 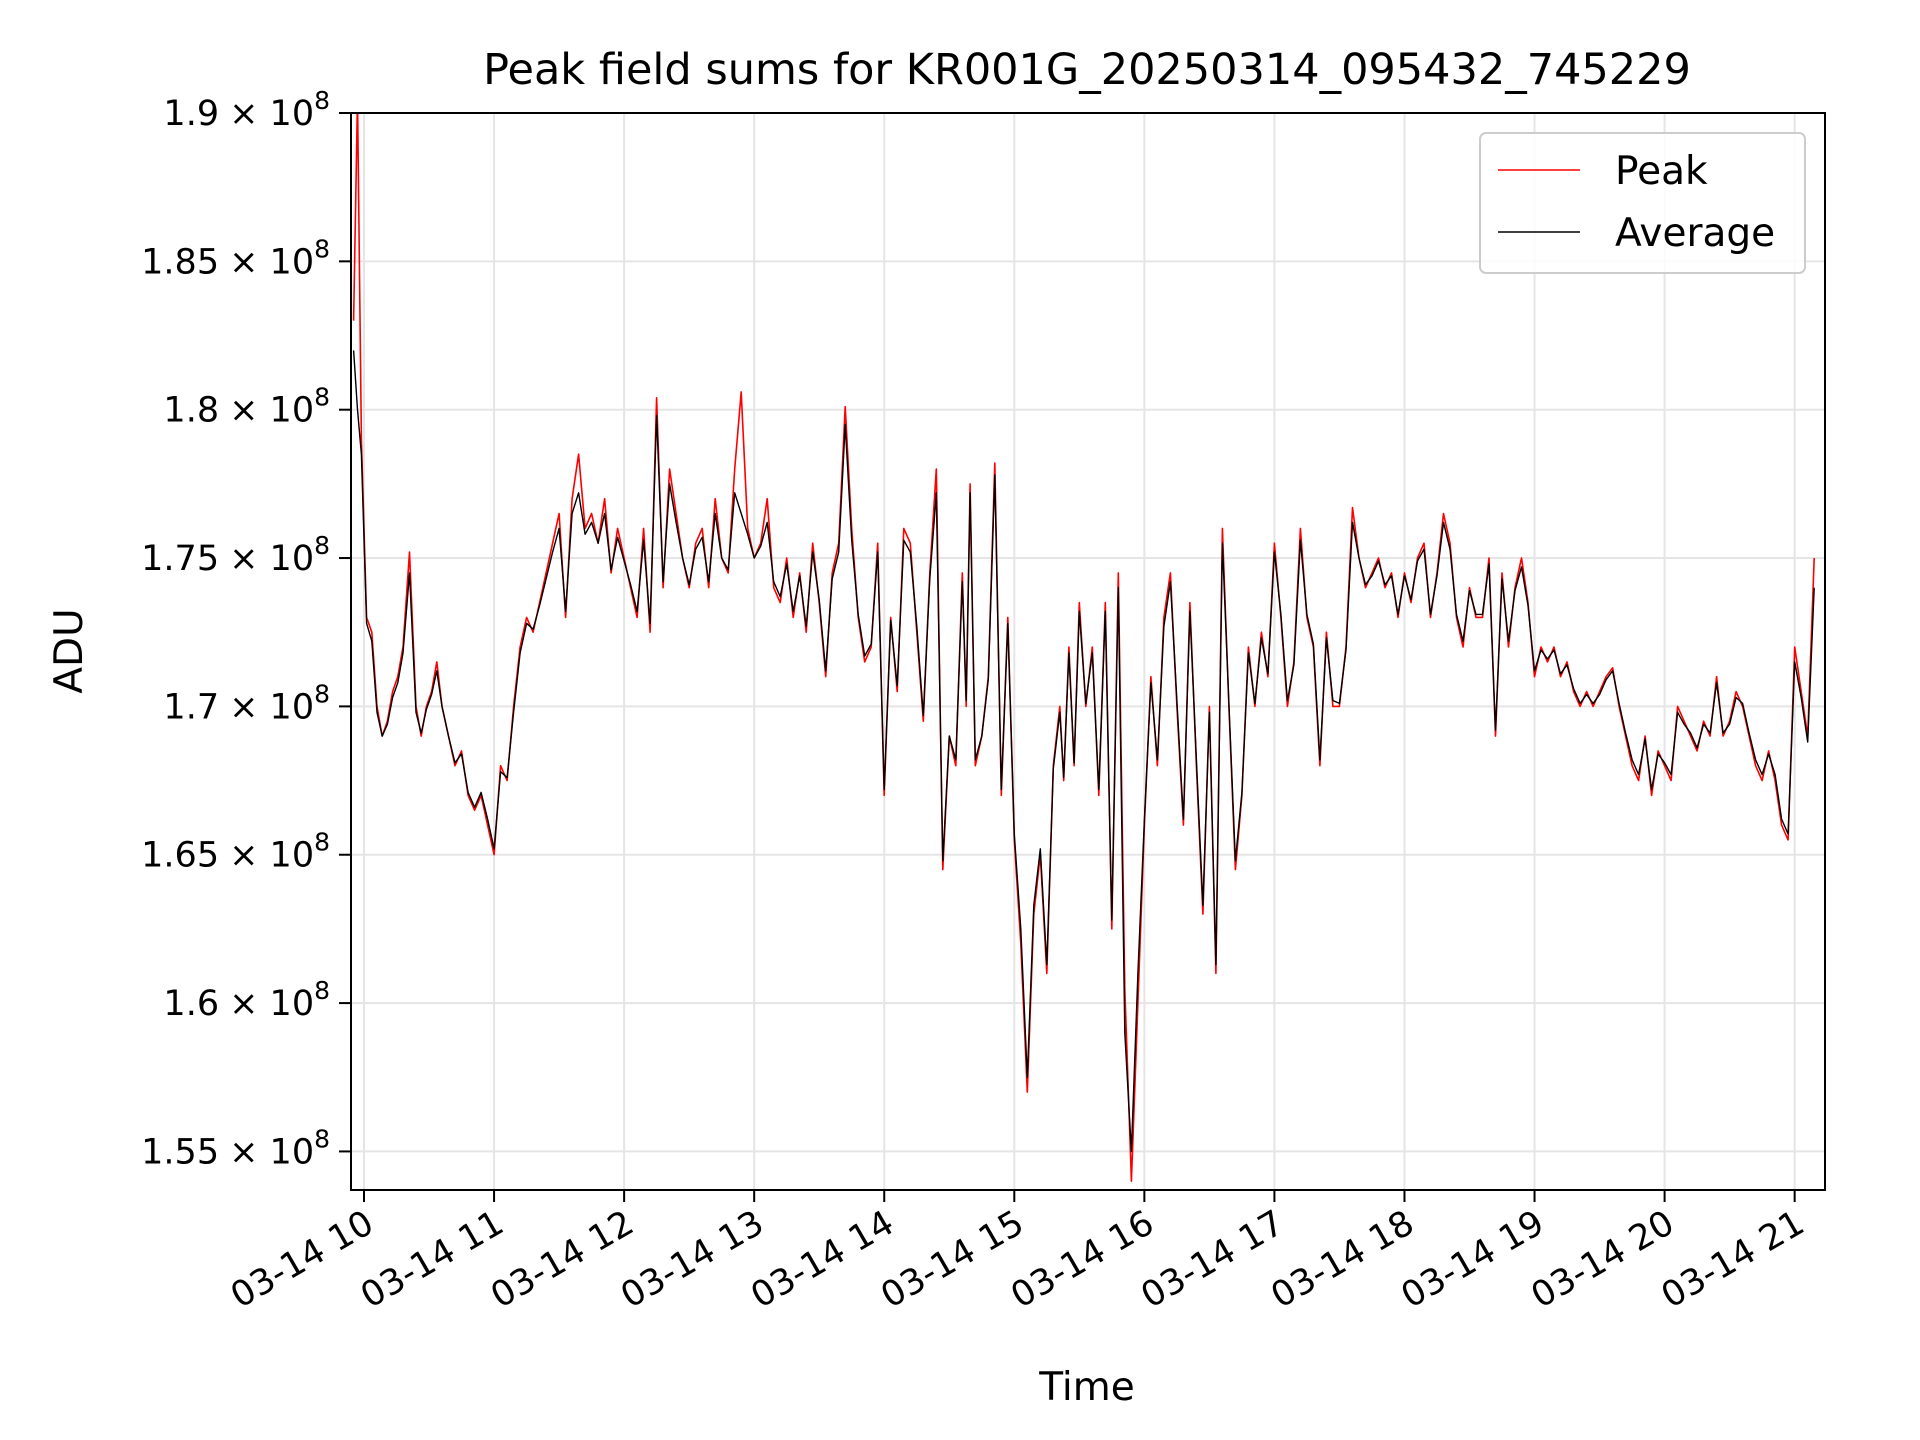 I want to click on legend-label-peak: Peak, so click(x=1661, y=171).